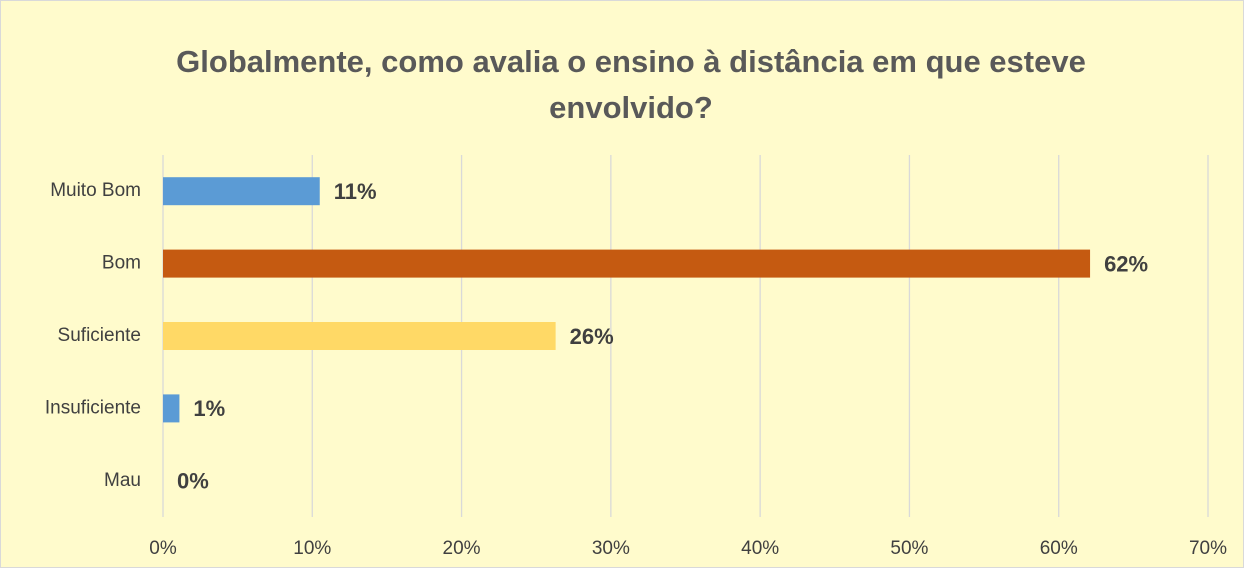 The width and height of the screenshot is (1244, 568). Describe the element at coordinates (1059, 548) in the screenshot. I see `x-tick-label: 60%` at that location.